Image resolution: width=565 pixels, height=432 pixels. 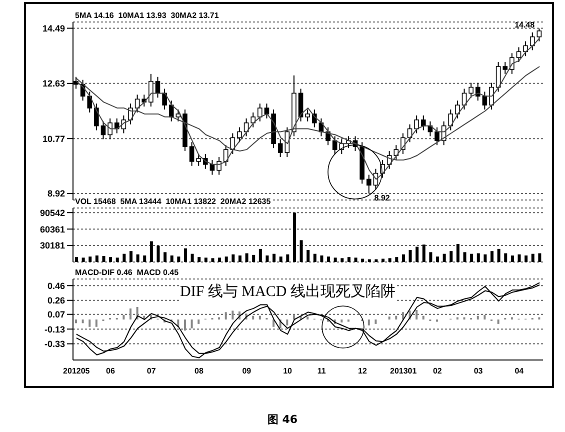 I want to click on x-tick-label: 201301, so click(x=404, y=371).